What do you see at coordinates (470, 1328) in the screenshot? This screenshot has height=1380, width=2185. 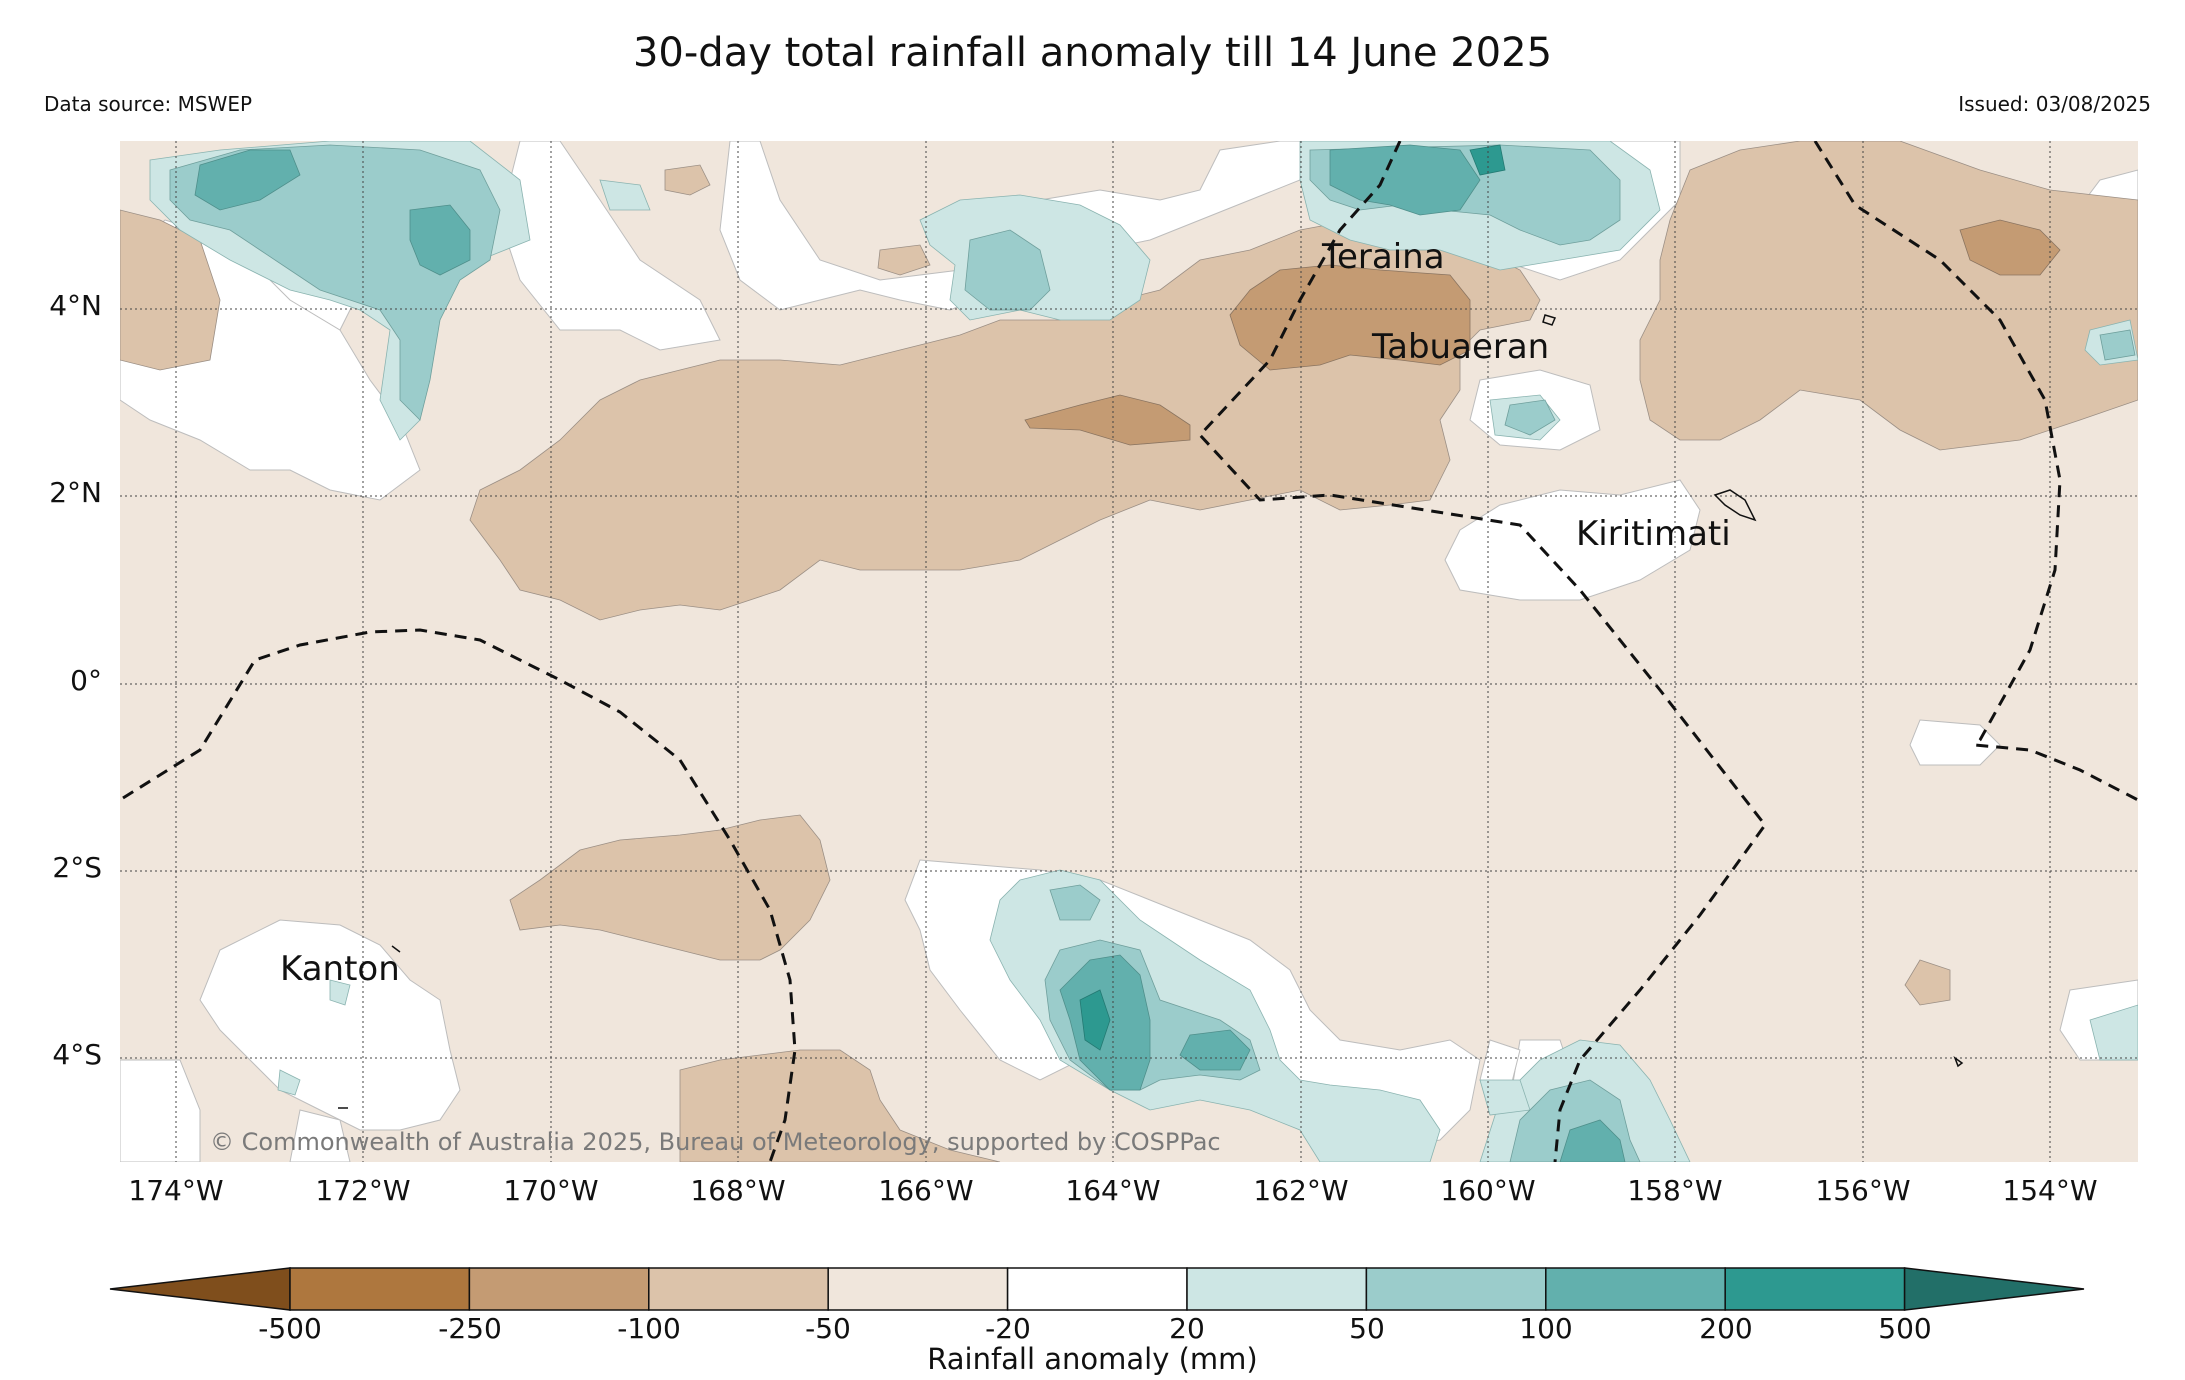 I see `colorbar-tick: -250` at bounding box center [470, 1328].